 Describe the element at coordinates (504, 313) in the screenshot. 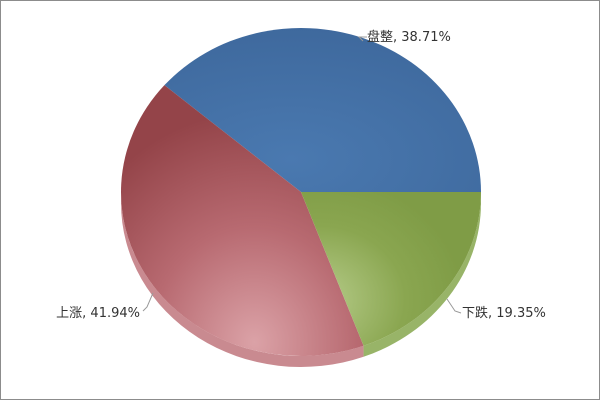

I see `slice-label: 下跌, 19.35%` at that location.